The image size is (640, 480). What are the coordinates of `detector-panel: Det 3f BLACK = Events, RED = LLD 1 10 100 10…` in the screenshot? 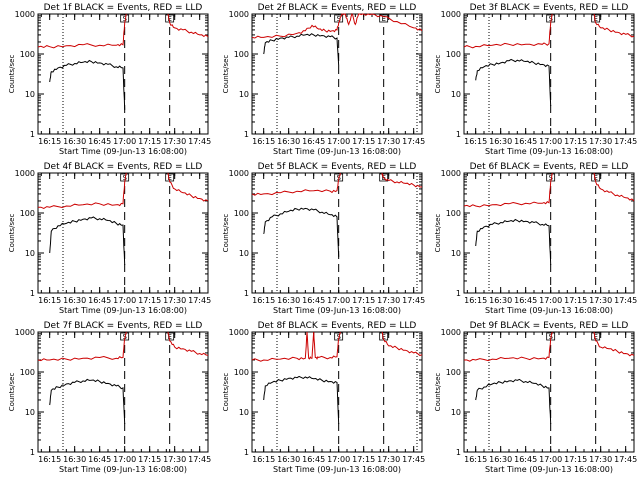 It's located at (535, 79).